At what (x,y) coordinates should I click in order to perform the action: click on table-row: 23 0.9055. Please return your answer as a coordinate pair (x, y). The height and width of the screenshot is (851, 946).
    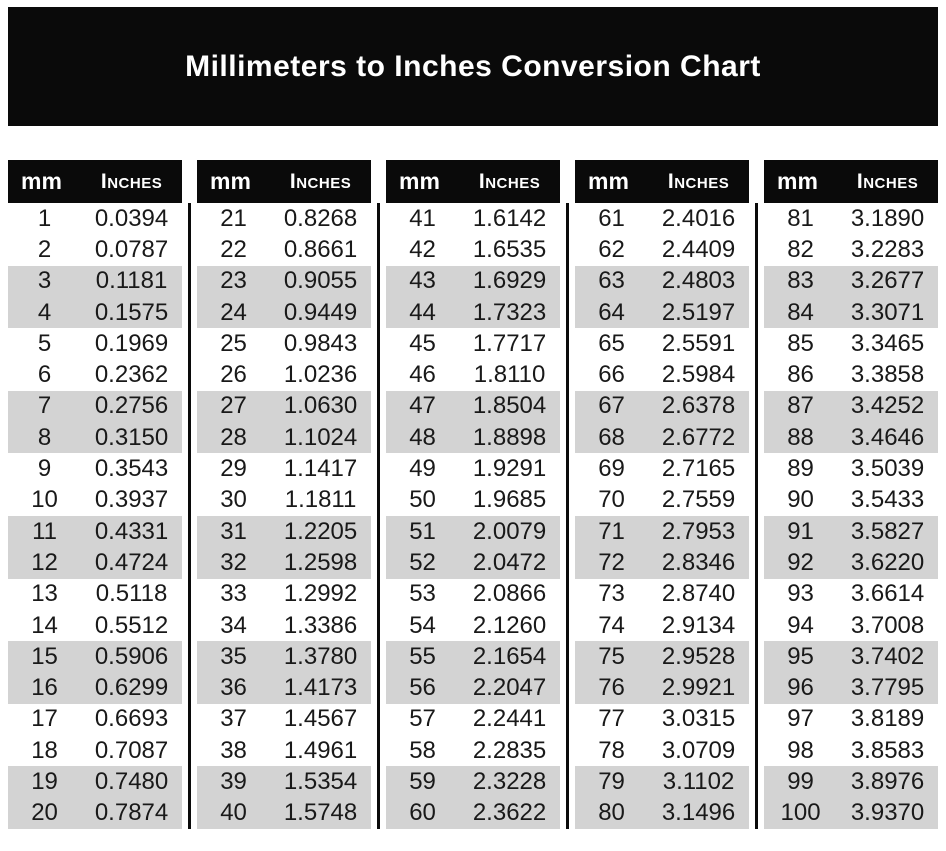
    Looking at the image, I should click on (284, 281).